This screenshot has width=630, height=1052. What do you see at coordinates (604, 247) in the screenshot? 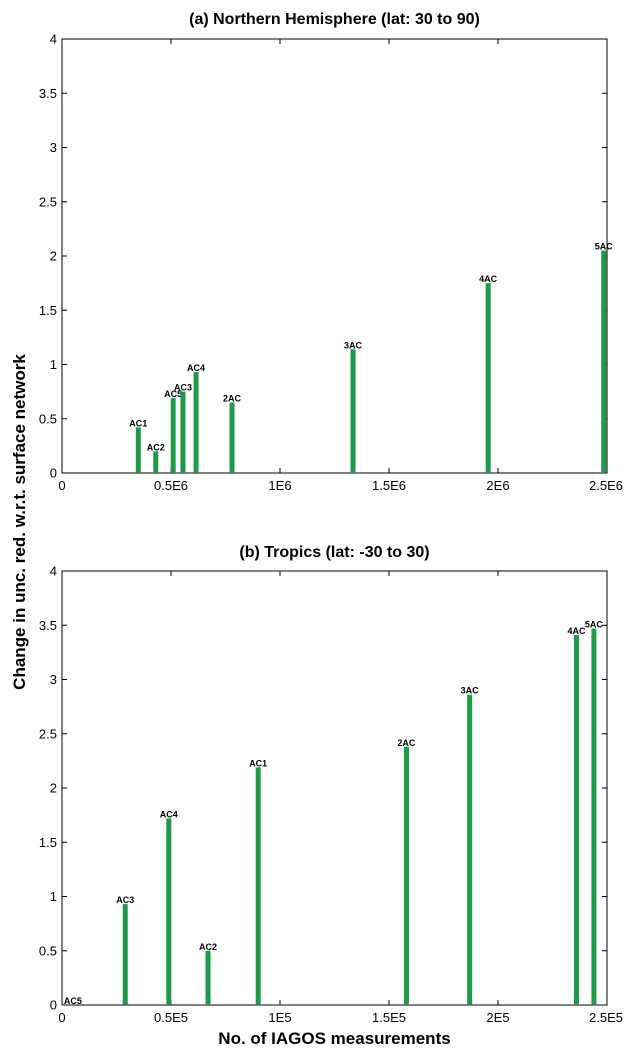
I see `panel-a-bar-label-5ac: 5AC` at bounding box center [604, 247].